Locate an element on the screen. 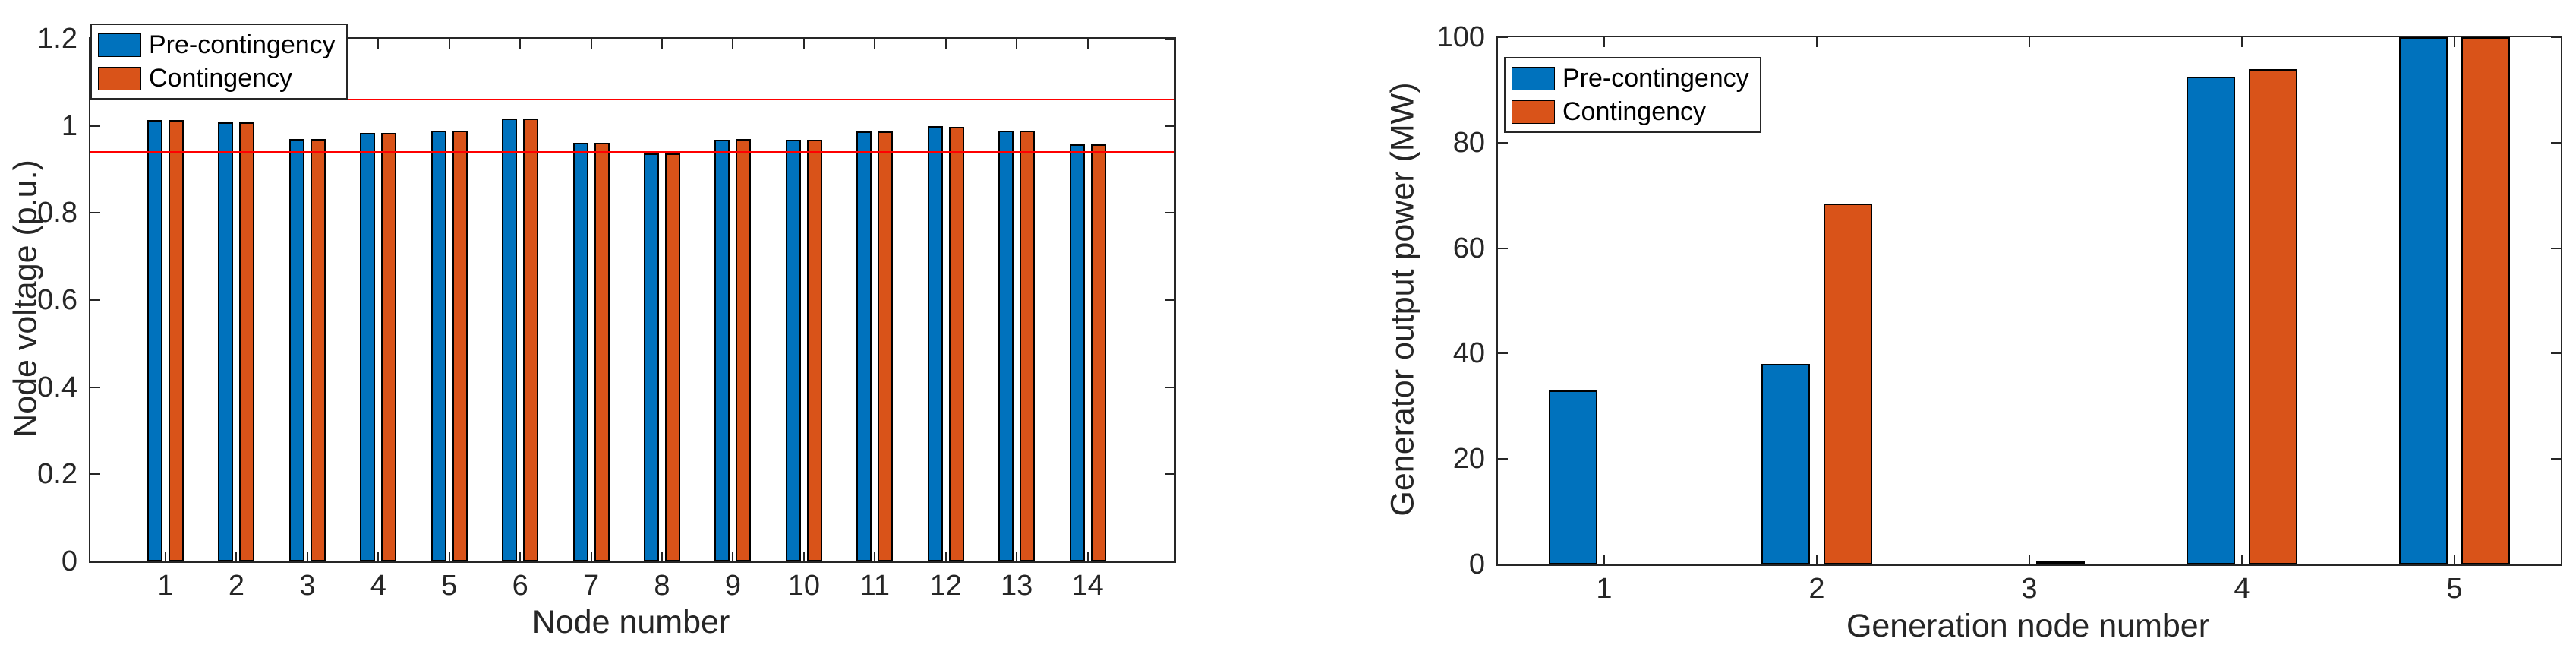 The width and height of the screenshot is (2576, 648). y-tick-label: 0.8 is located at coordinates (57, 213).